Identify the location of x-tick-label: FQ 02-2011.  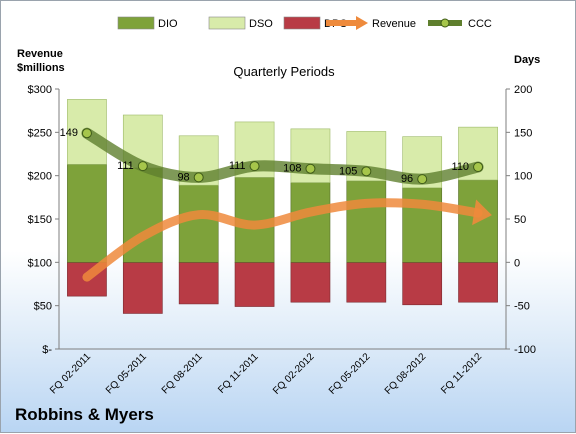
(70, 373).